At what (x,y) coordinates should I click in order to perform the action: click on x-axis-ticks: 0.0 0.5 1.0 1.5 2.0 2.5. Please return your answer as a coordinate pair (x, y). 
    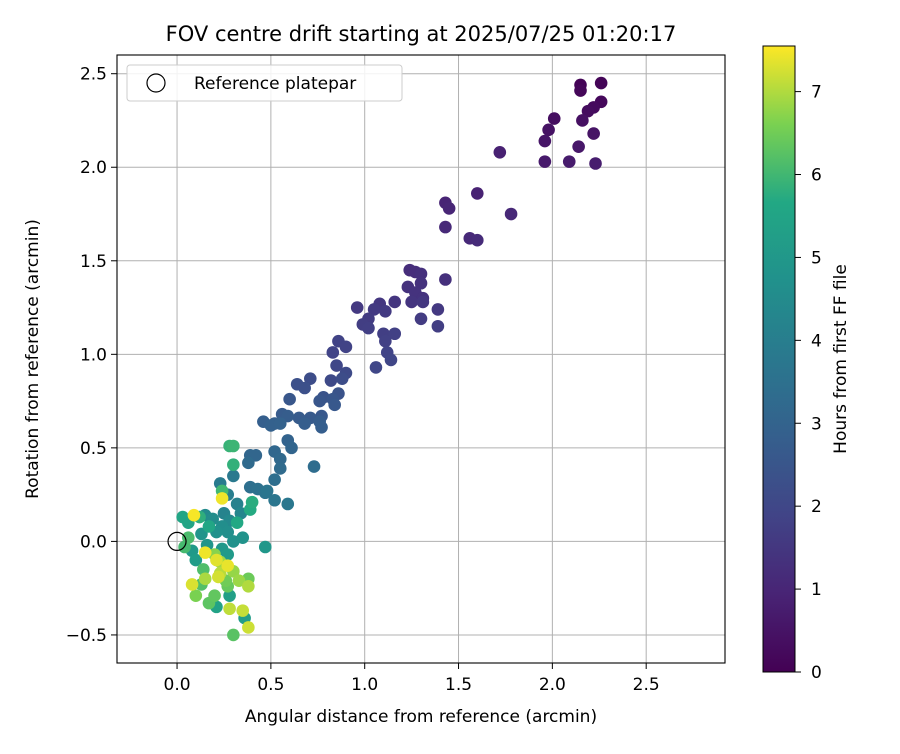
    Looking at the image, I should click on (412, 679).